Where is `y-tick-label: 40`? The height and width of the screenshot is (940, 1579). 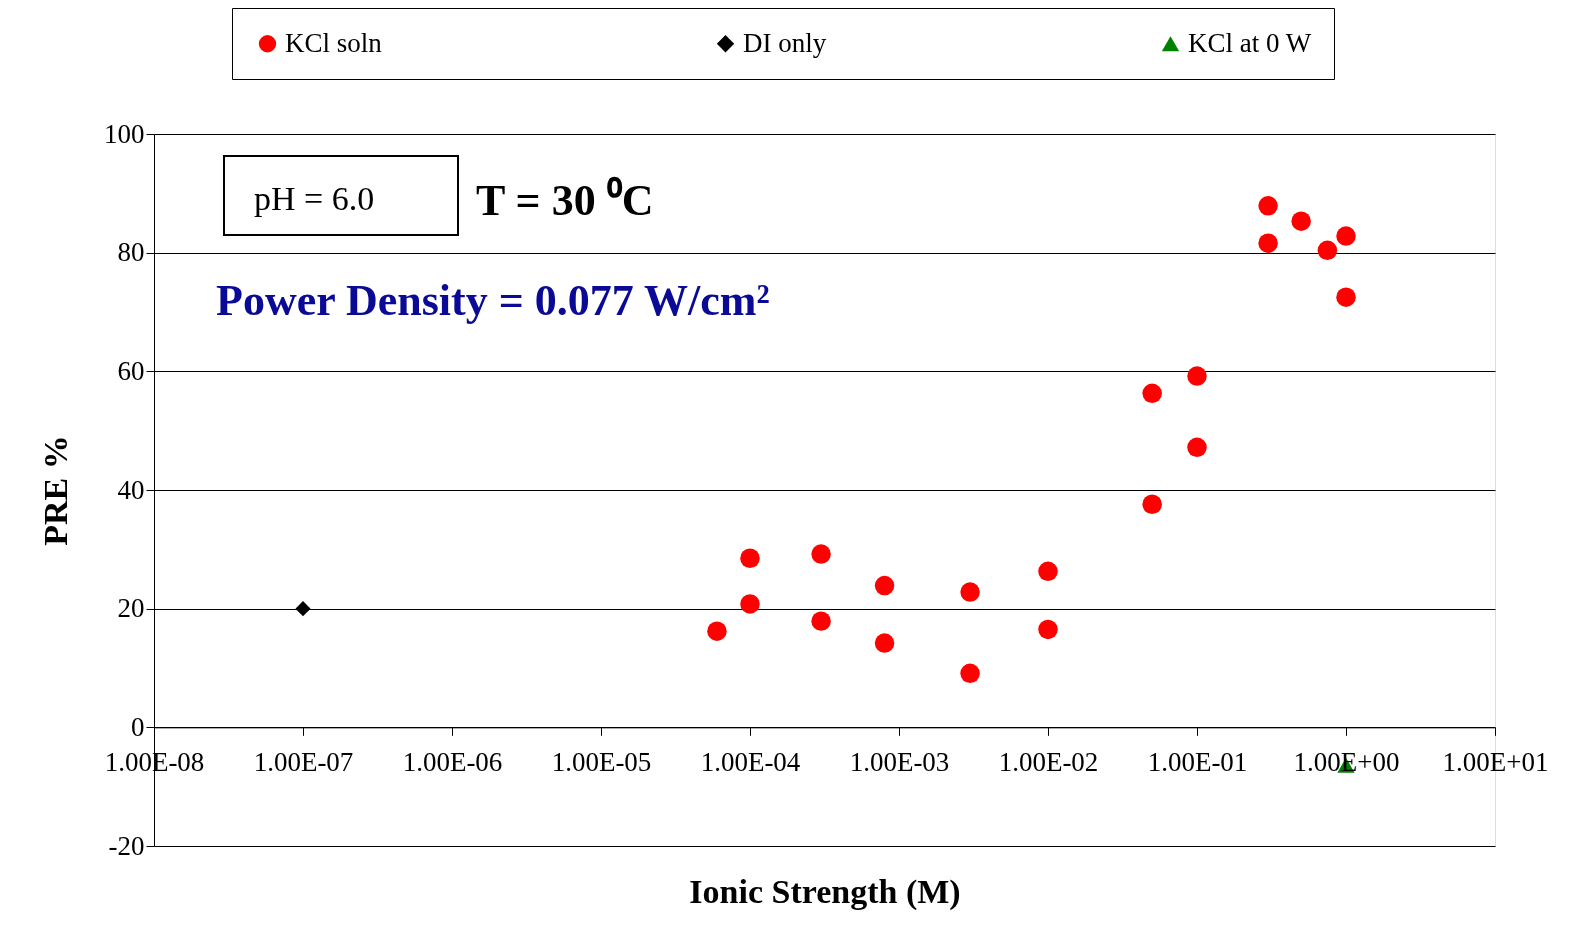
y-tick-label: 40 is located at coordinates (131, 489).